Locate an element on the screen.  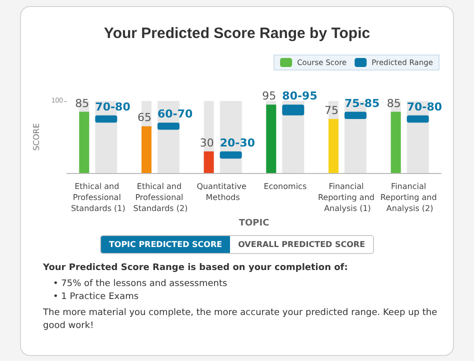
text: • 75% of the lessons and assessments is located at coordinates (140, 284).